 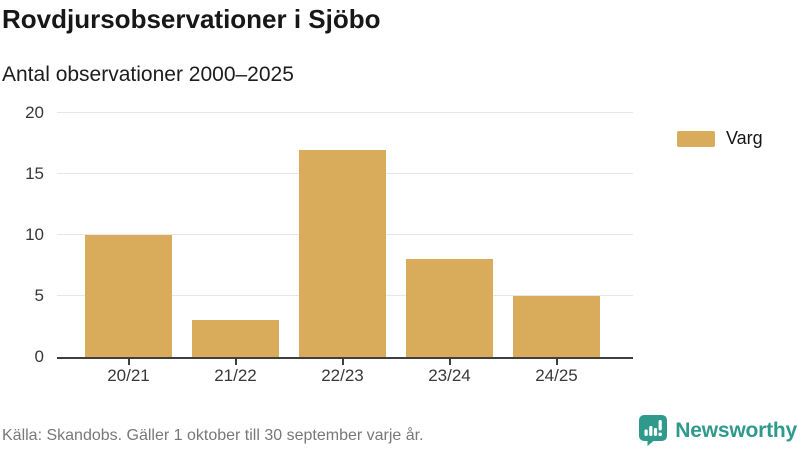 I want to click on bar-23/24, so click(x=449, y=308).